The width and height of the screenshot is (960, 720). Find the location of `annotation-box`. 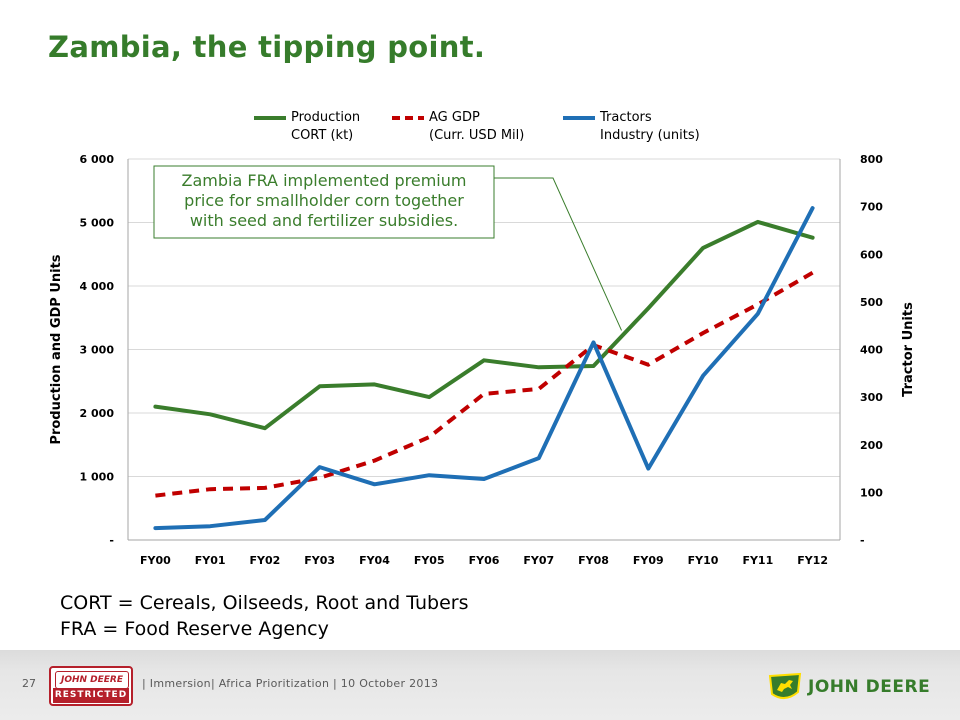

annotation-box is located at coordinates (324, 202).